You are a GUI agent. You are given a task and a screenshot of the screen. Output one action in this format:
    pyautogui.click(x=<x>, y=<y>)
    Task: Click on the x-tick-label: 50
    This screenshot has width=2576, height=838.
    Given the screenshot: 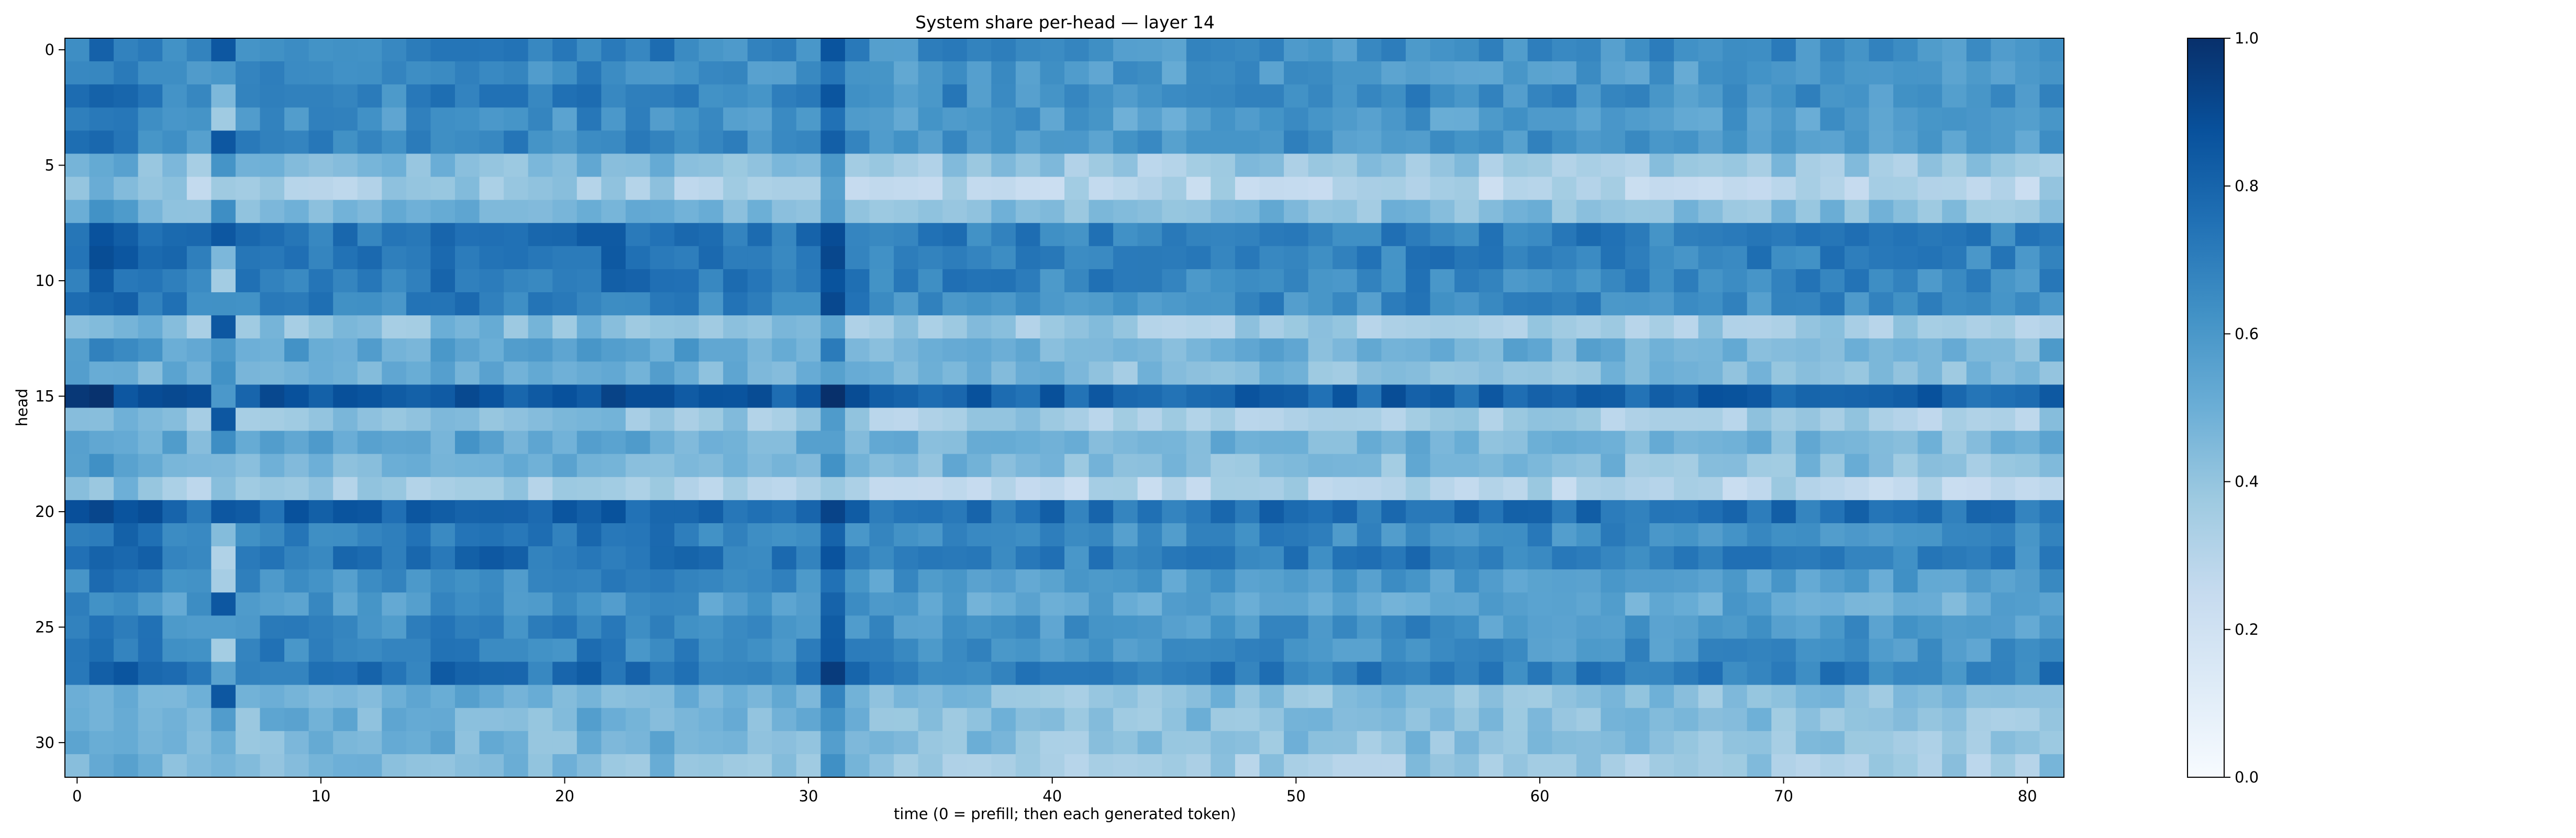 What is the action you would take?
    pyautogui.click(x=1296, y=796)
    